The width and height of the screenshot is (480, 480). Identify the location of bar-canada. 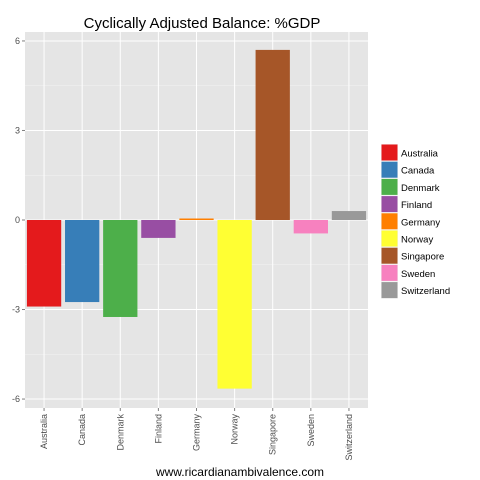
(82, 261).